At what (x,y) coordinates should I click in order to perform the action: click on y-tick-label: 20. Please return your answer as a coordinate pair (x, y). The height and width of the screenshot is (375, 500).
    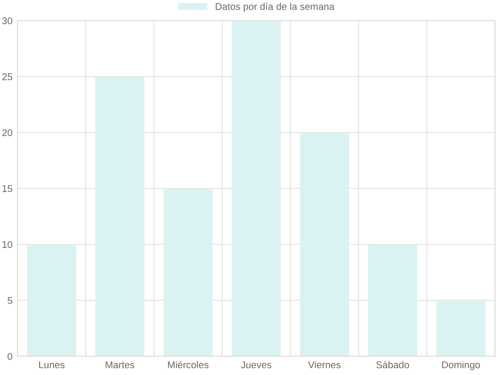
    Looking at the image, I should click on (7, 132).